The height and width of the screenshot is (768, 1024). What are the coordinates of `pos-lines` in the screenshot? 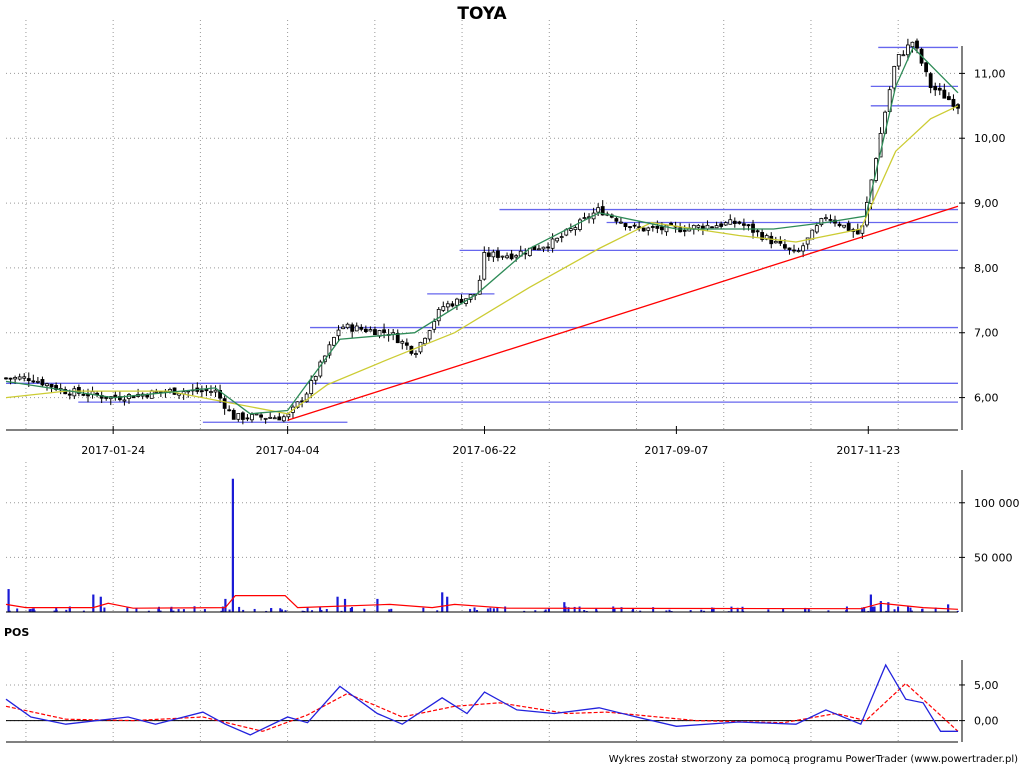 It's located at (482, 699).